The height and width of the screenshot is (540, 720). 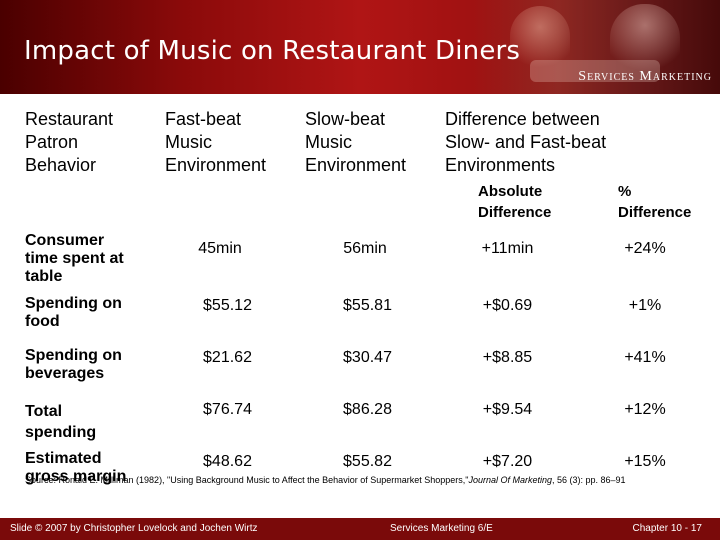 I want to click on banner-photo, so click(x=595, y=47).